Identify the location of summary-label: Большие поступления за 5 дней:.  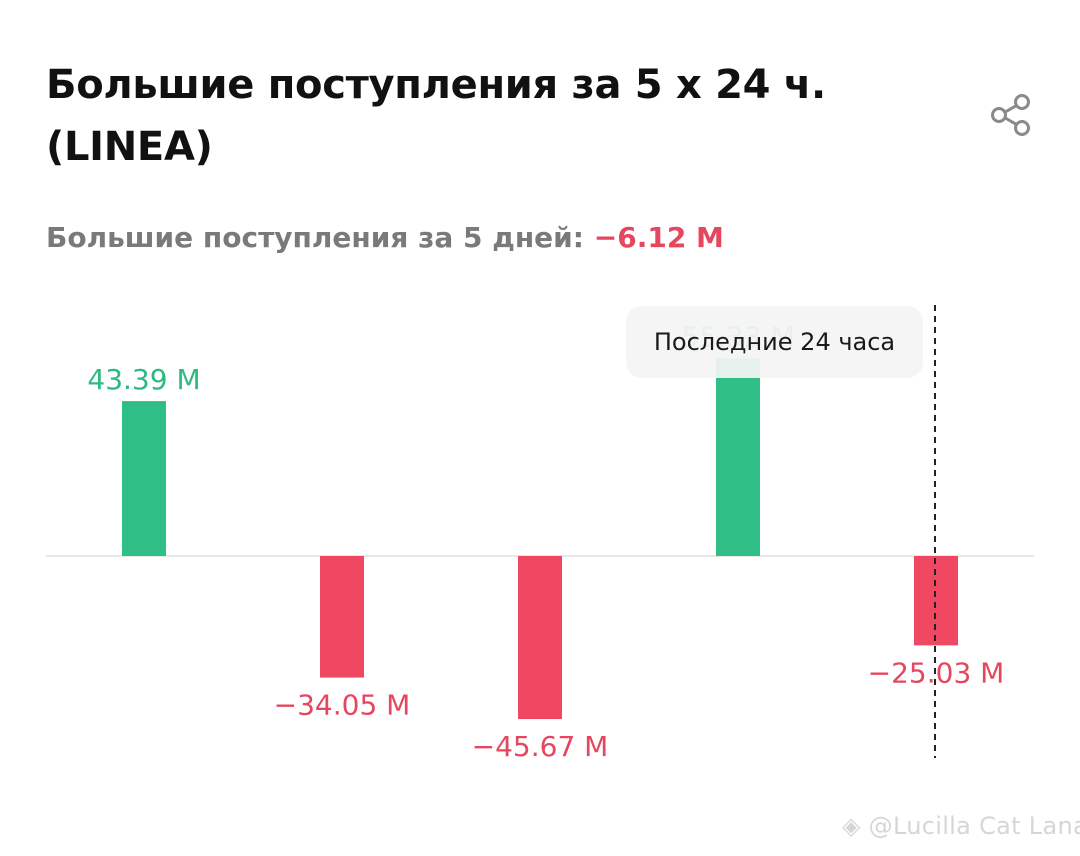
(315, 237).